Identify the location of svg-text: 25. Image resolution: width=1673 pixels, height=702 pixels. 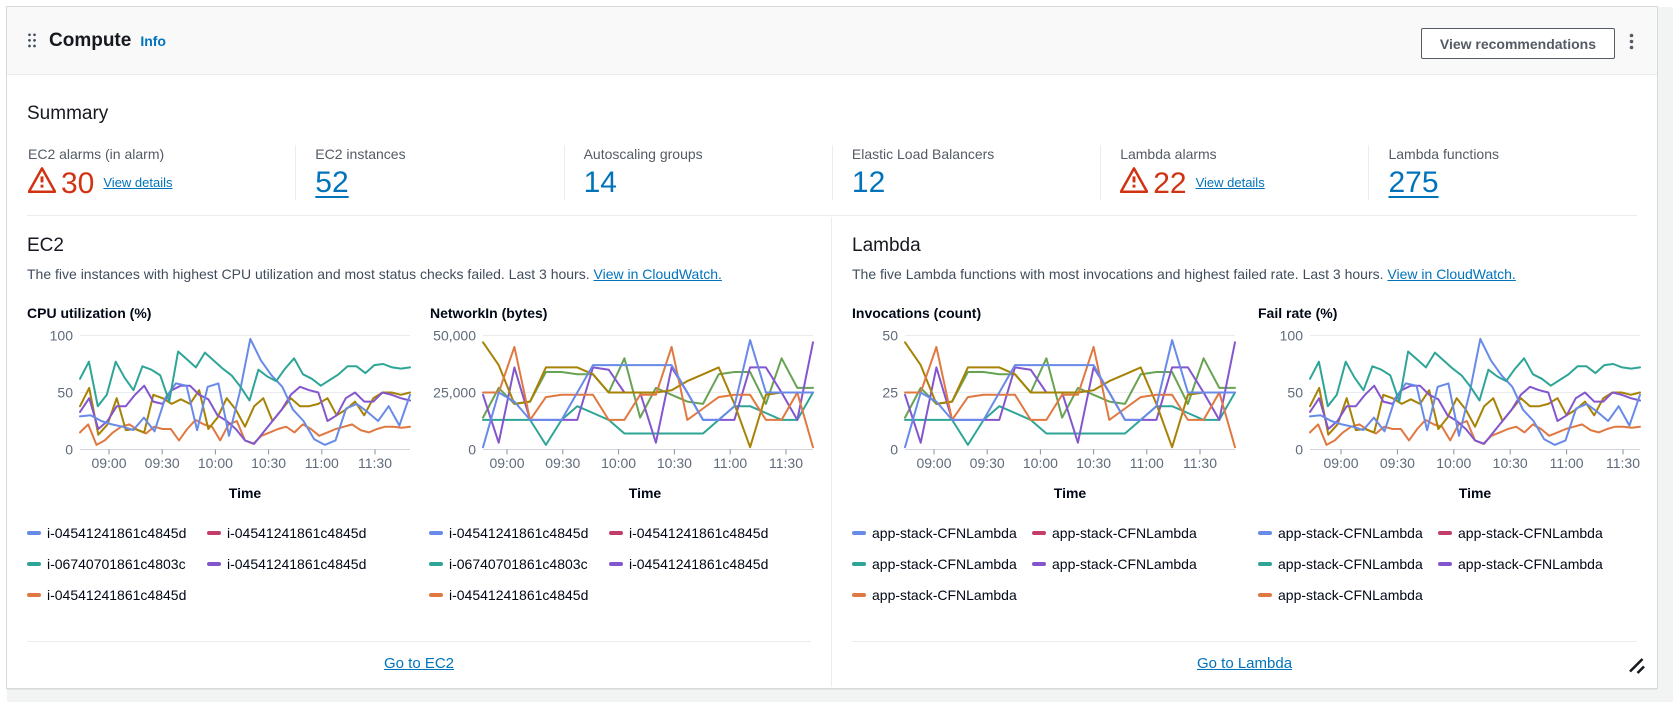
(890, 393).